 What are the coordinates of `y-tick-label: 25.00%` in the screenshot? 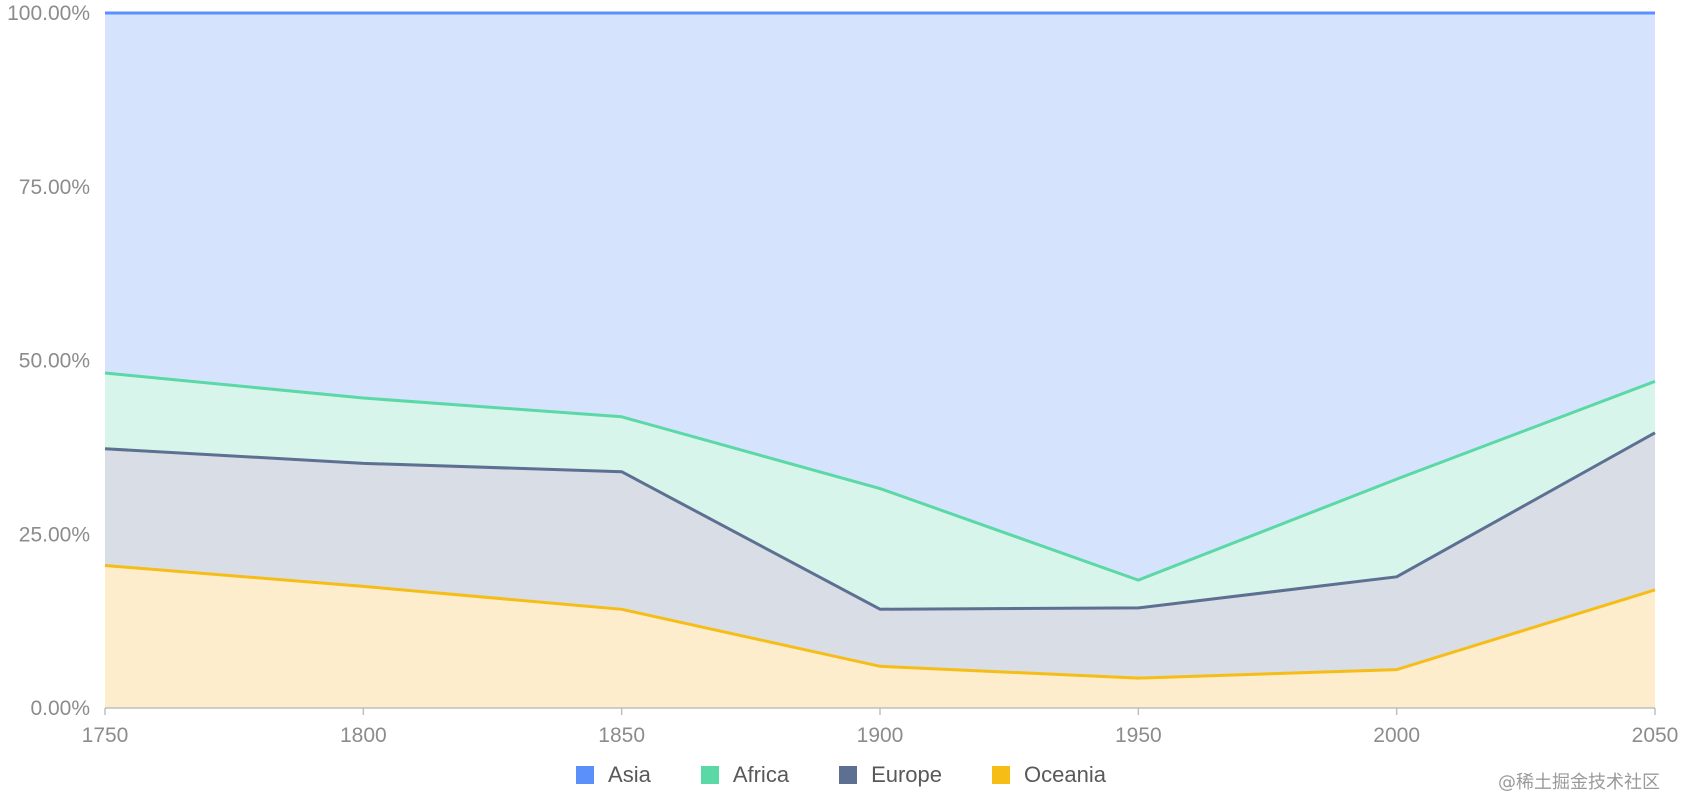 It's located at (54, 534).